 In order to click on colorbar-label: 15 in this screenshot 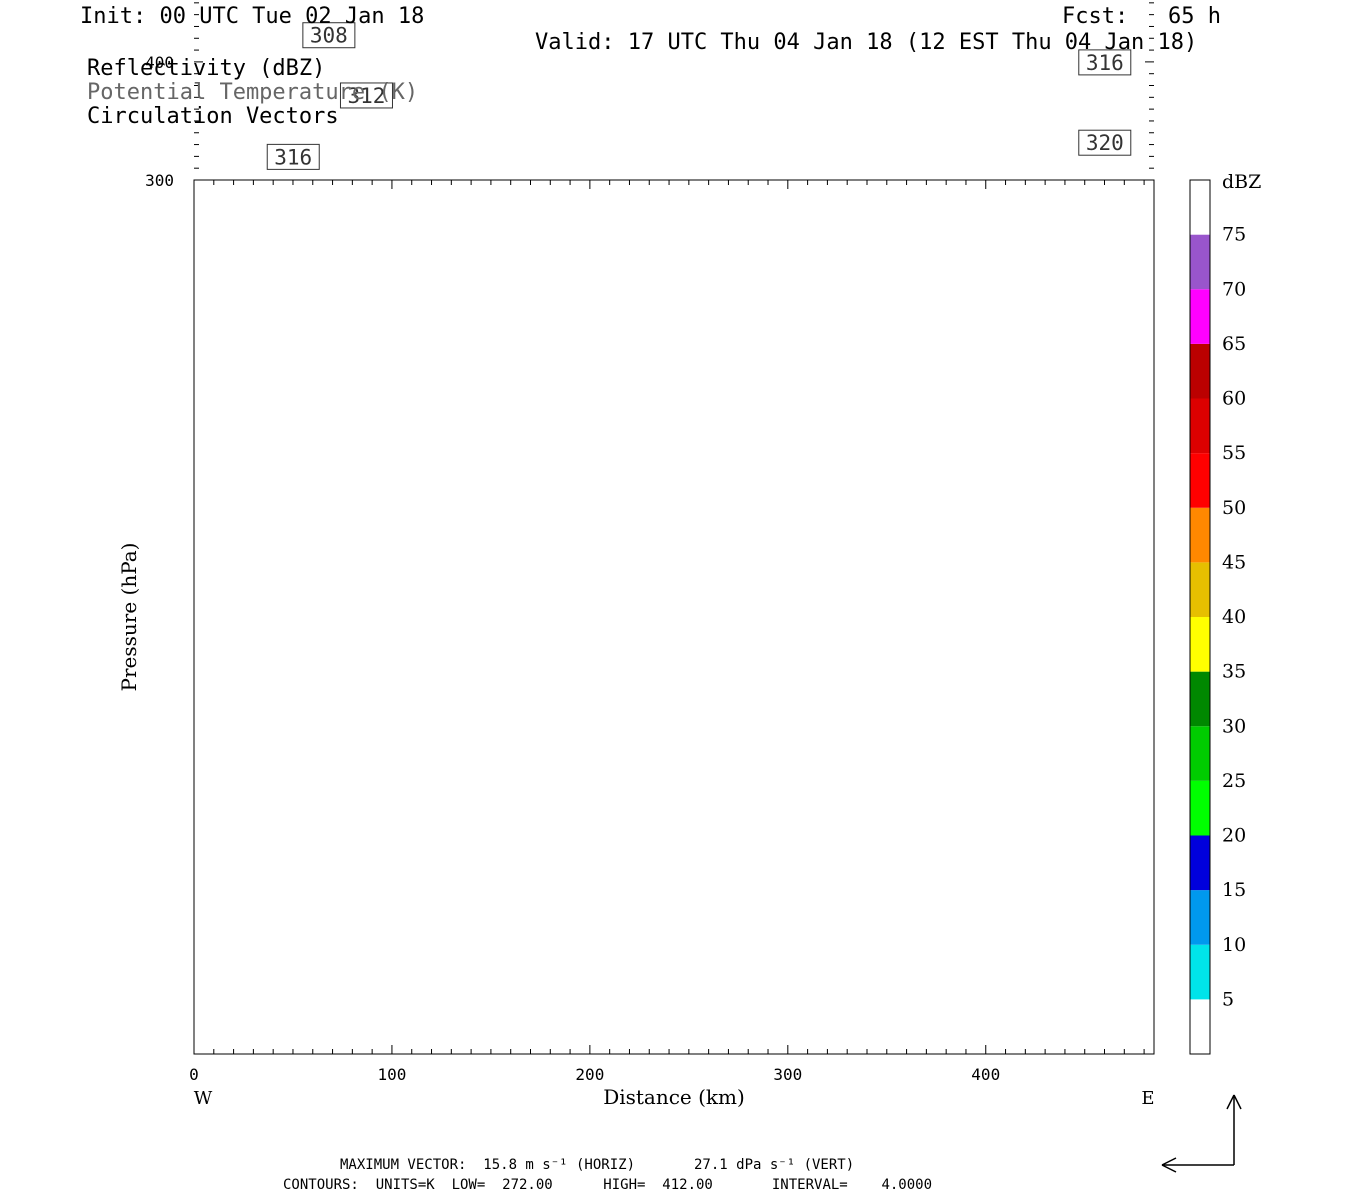, I will do `click(1234, 890)`.